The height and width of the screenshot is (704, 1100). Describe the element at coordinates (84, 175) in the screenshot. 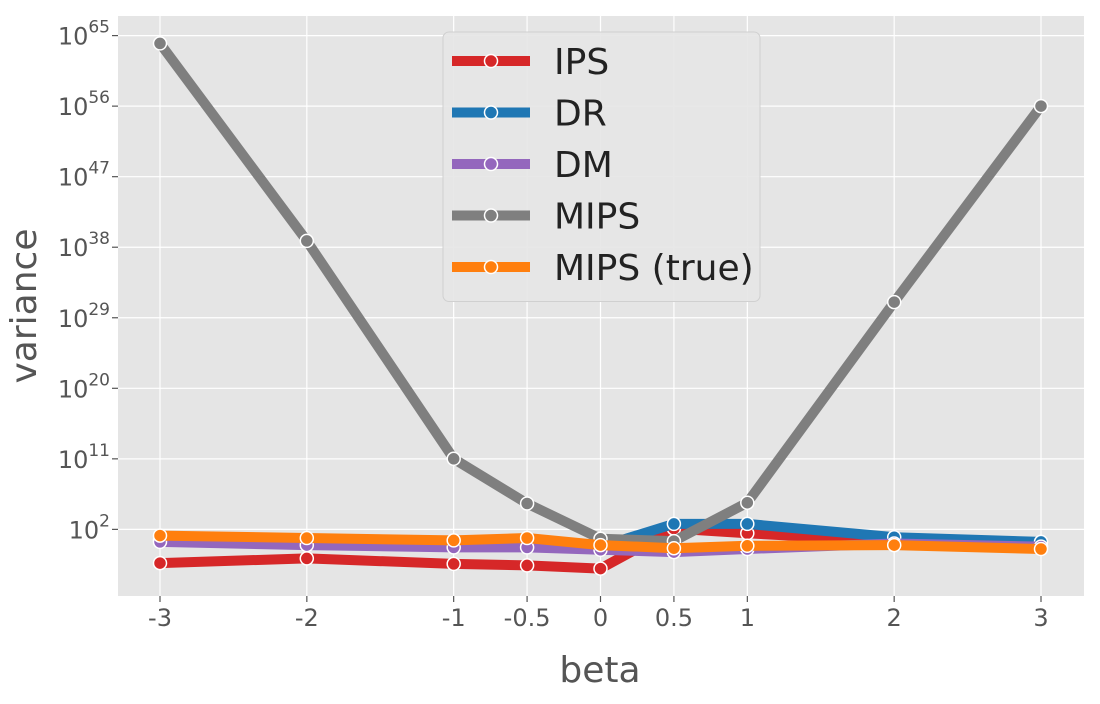

I see `y-tick-label: 1047` at that location.